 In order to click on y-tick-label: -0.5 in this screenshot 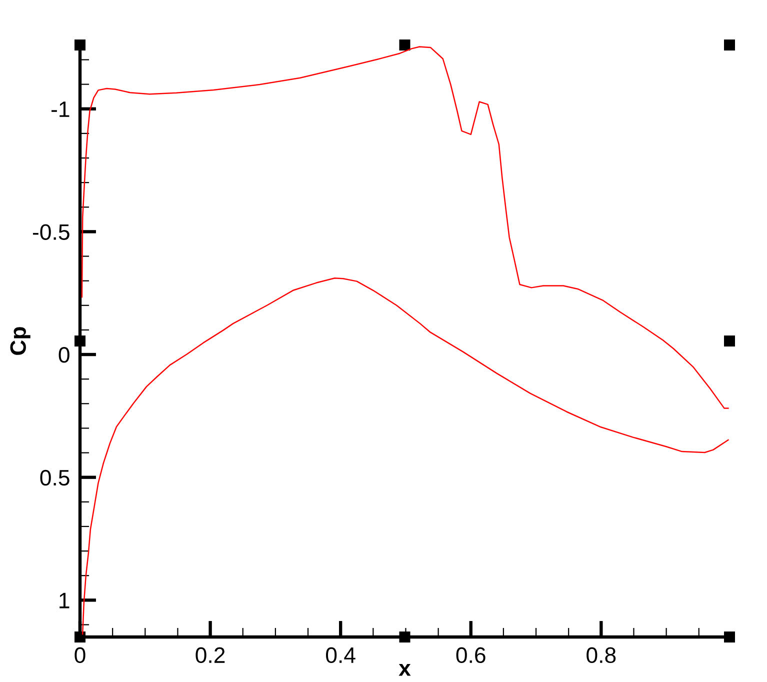, I will do `click(51, 232)`.